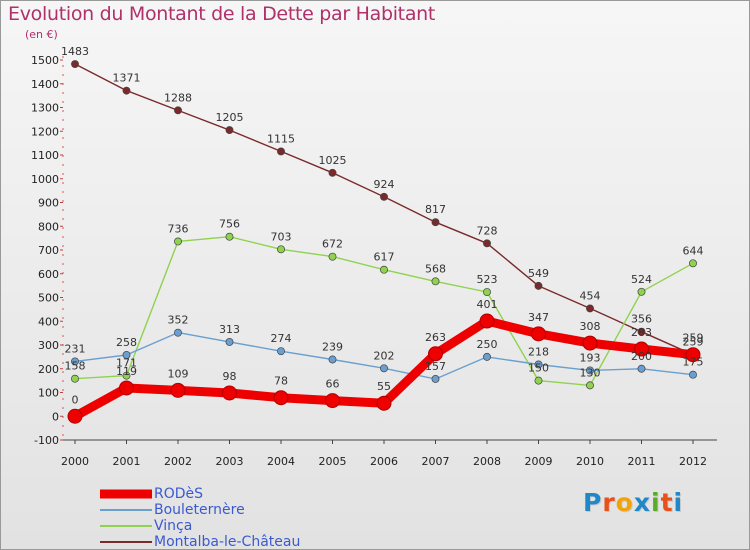  Describe the element at coordinates (333, 384) in the screenshot. I see `data-label-rodes: 66` at that location.